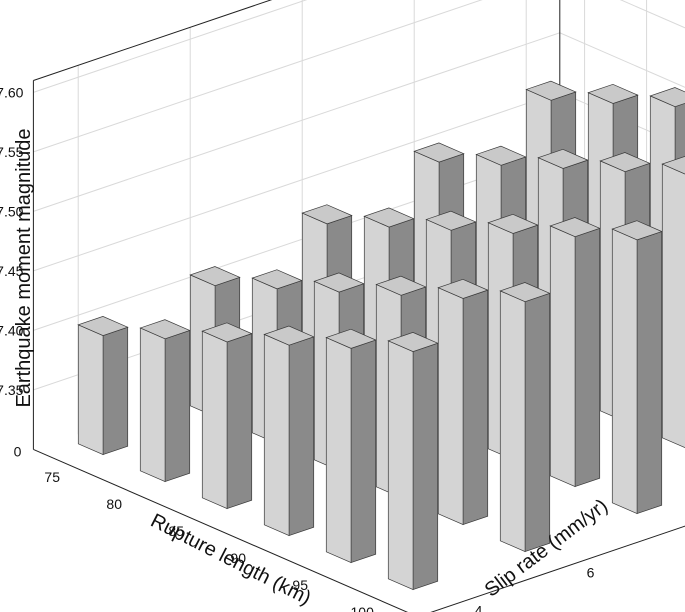 The width and height of the screenshot is (685, 612). Describe the element at coordinates (479, 607) in the screenshot. I see `y-tick-label: 4` at that location.